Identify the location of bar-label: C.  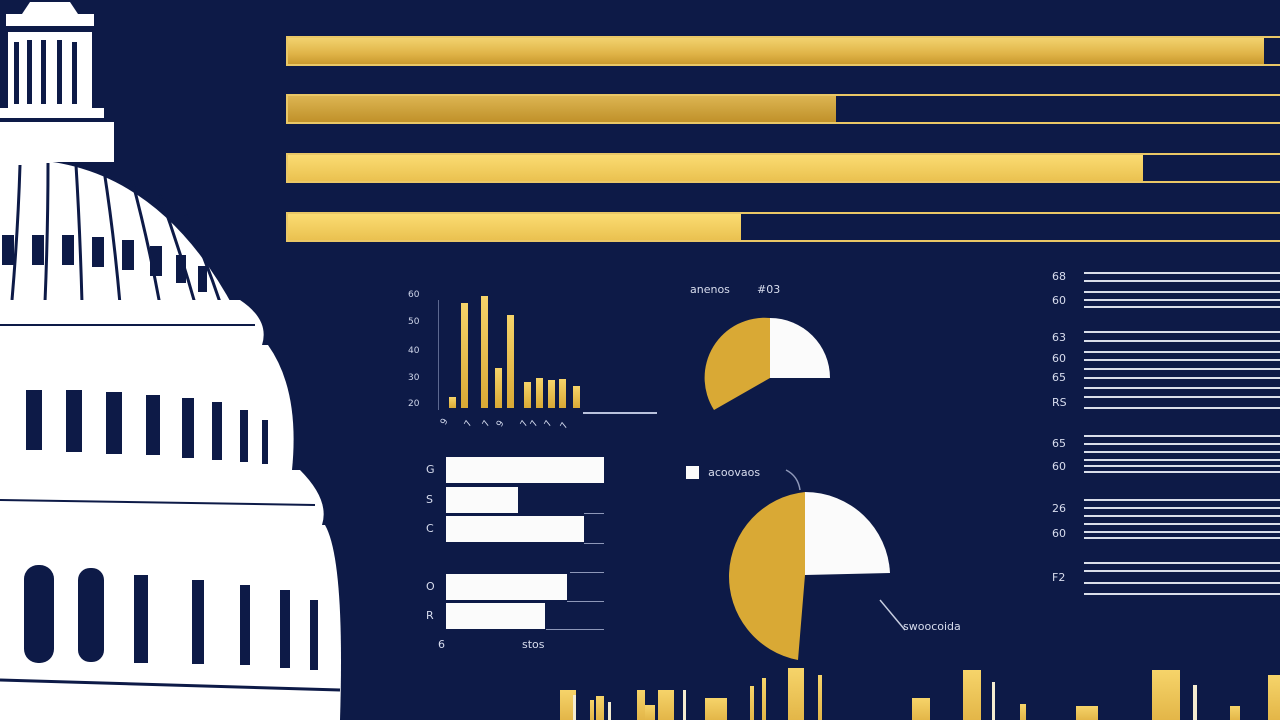
(430, 528).